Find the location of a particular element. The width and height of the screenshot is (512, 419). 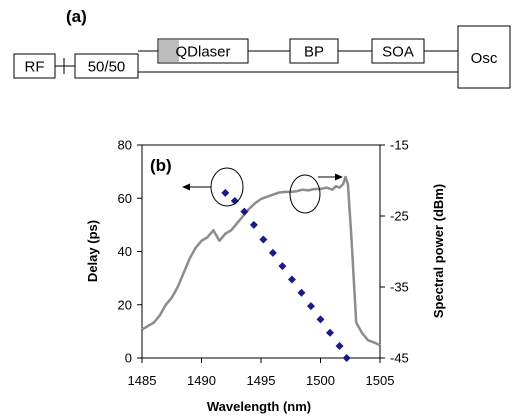

y-left-tick-label: 20 is located at coordinates (125, 304).